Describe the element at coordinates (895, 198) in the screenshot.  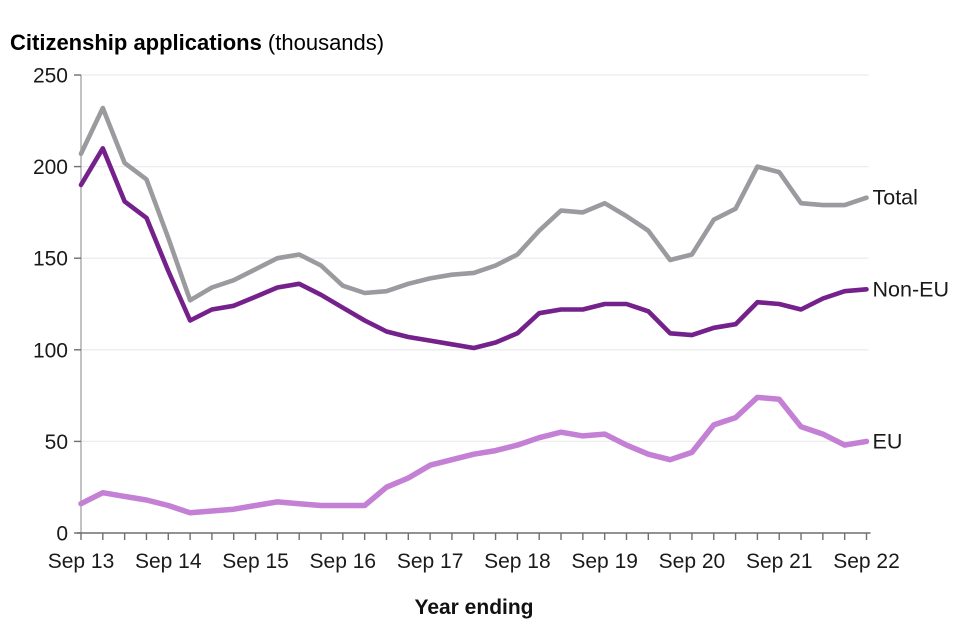
I see `series-label-total: Total` at that location.